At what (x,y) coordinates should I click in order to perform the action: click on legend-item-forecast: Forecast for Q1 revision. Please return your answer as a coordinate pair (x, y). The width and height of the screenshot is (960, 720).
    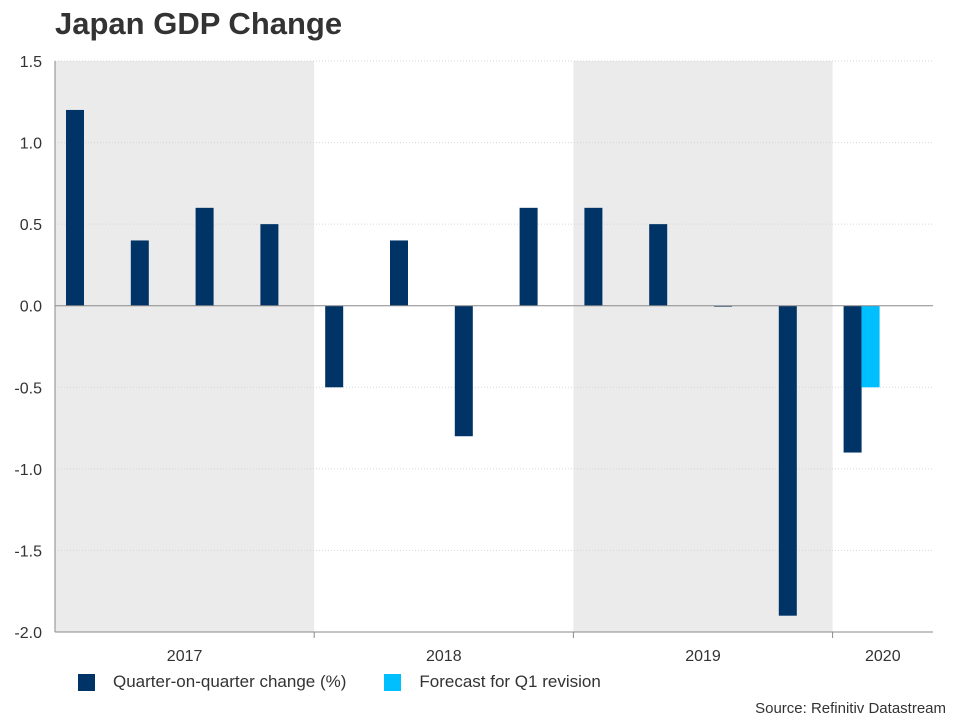
    Looking at the image, I should click on (492, 682).